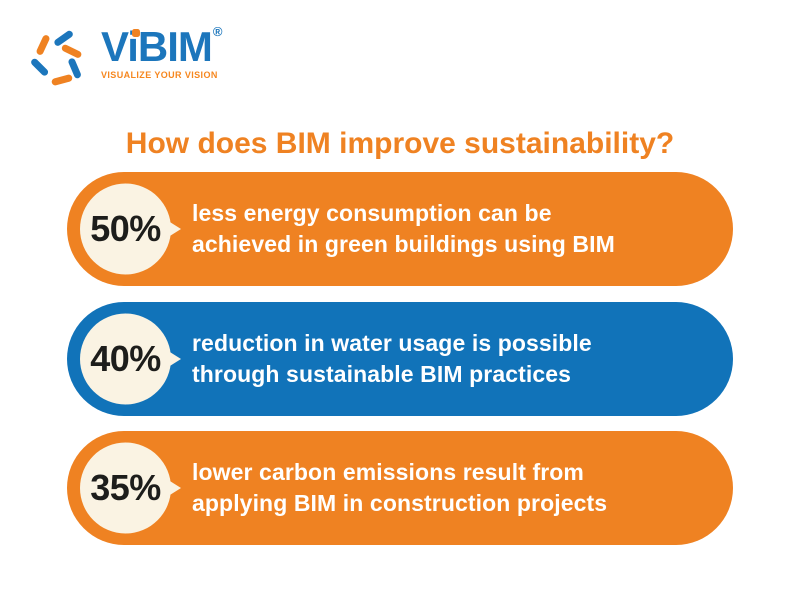 The image size is (800, 600). I want to click on registered-mark: ®, so click(217, 31).